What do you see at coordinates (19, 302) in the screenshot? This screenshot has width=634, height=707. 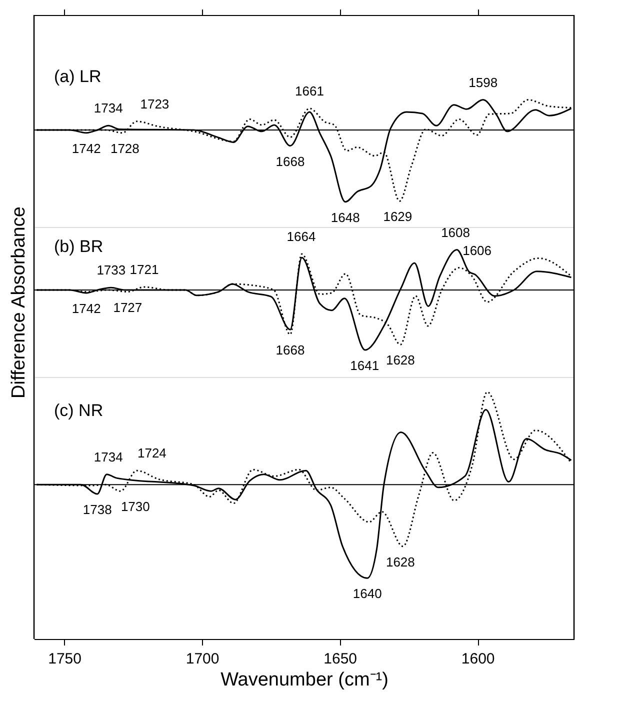 I see `y-axis-title: Difference Absorbance` at bounding box center [19, 302].